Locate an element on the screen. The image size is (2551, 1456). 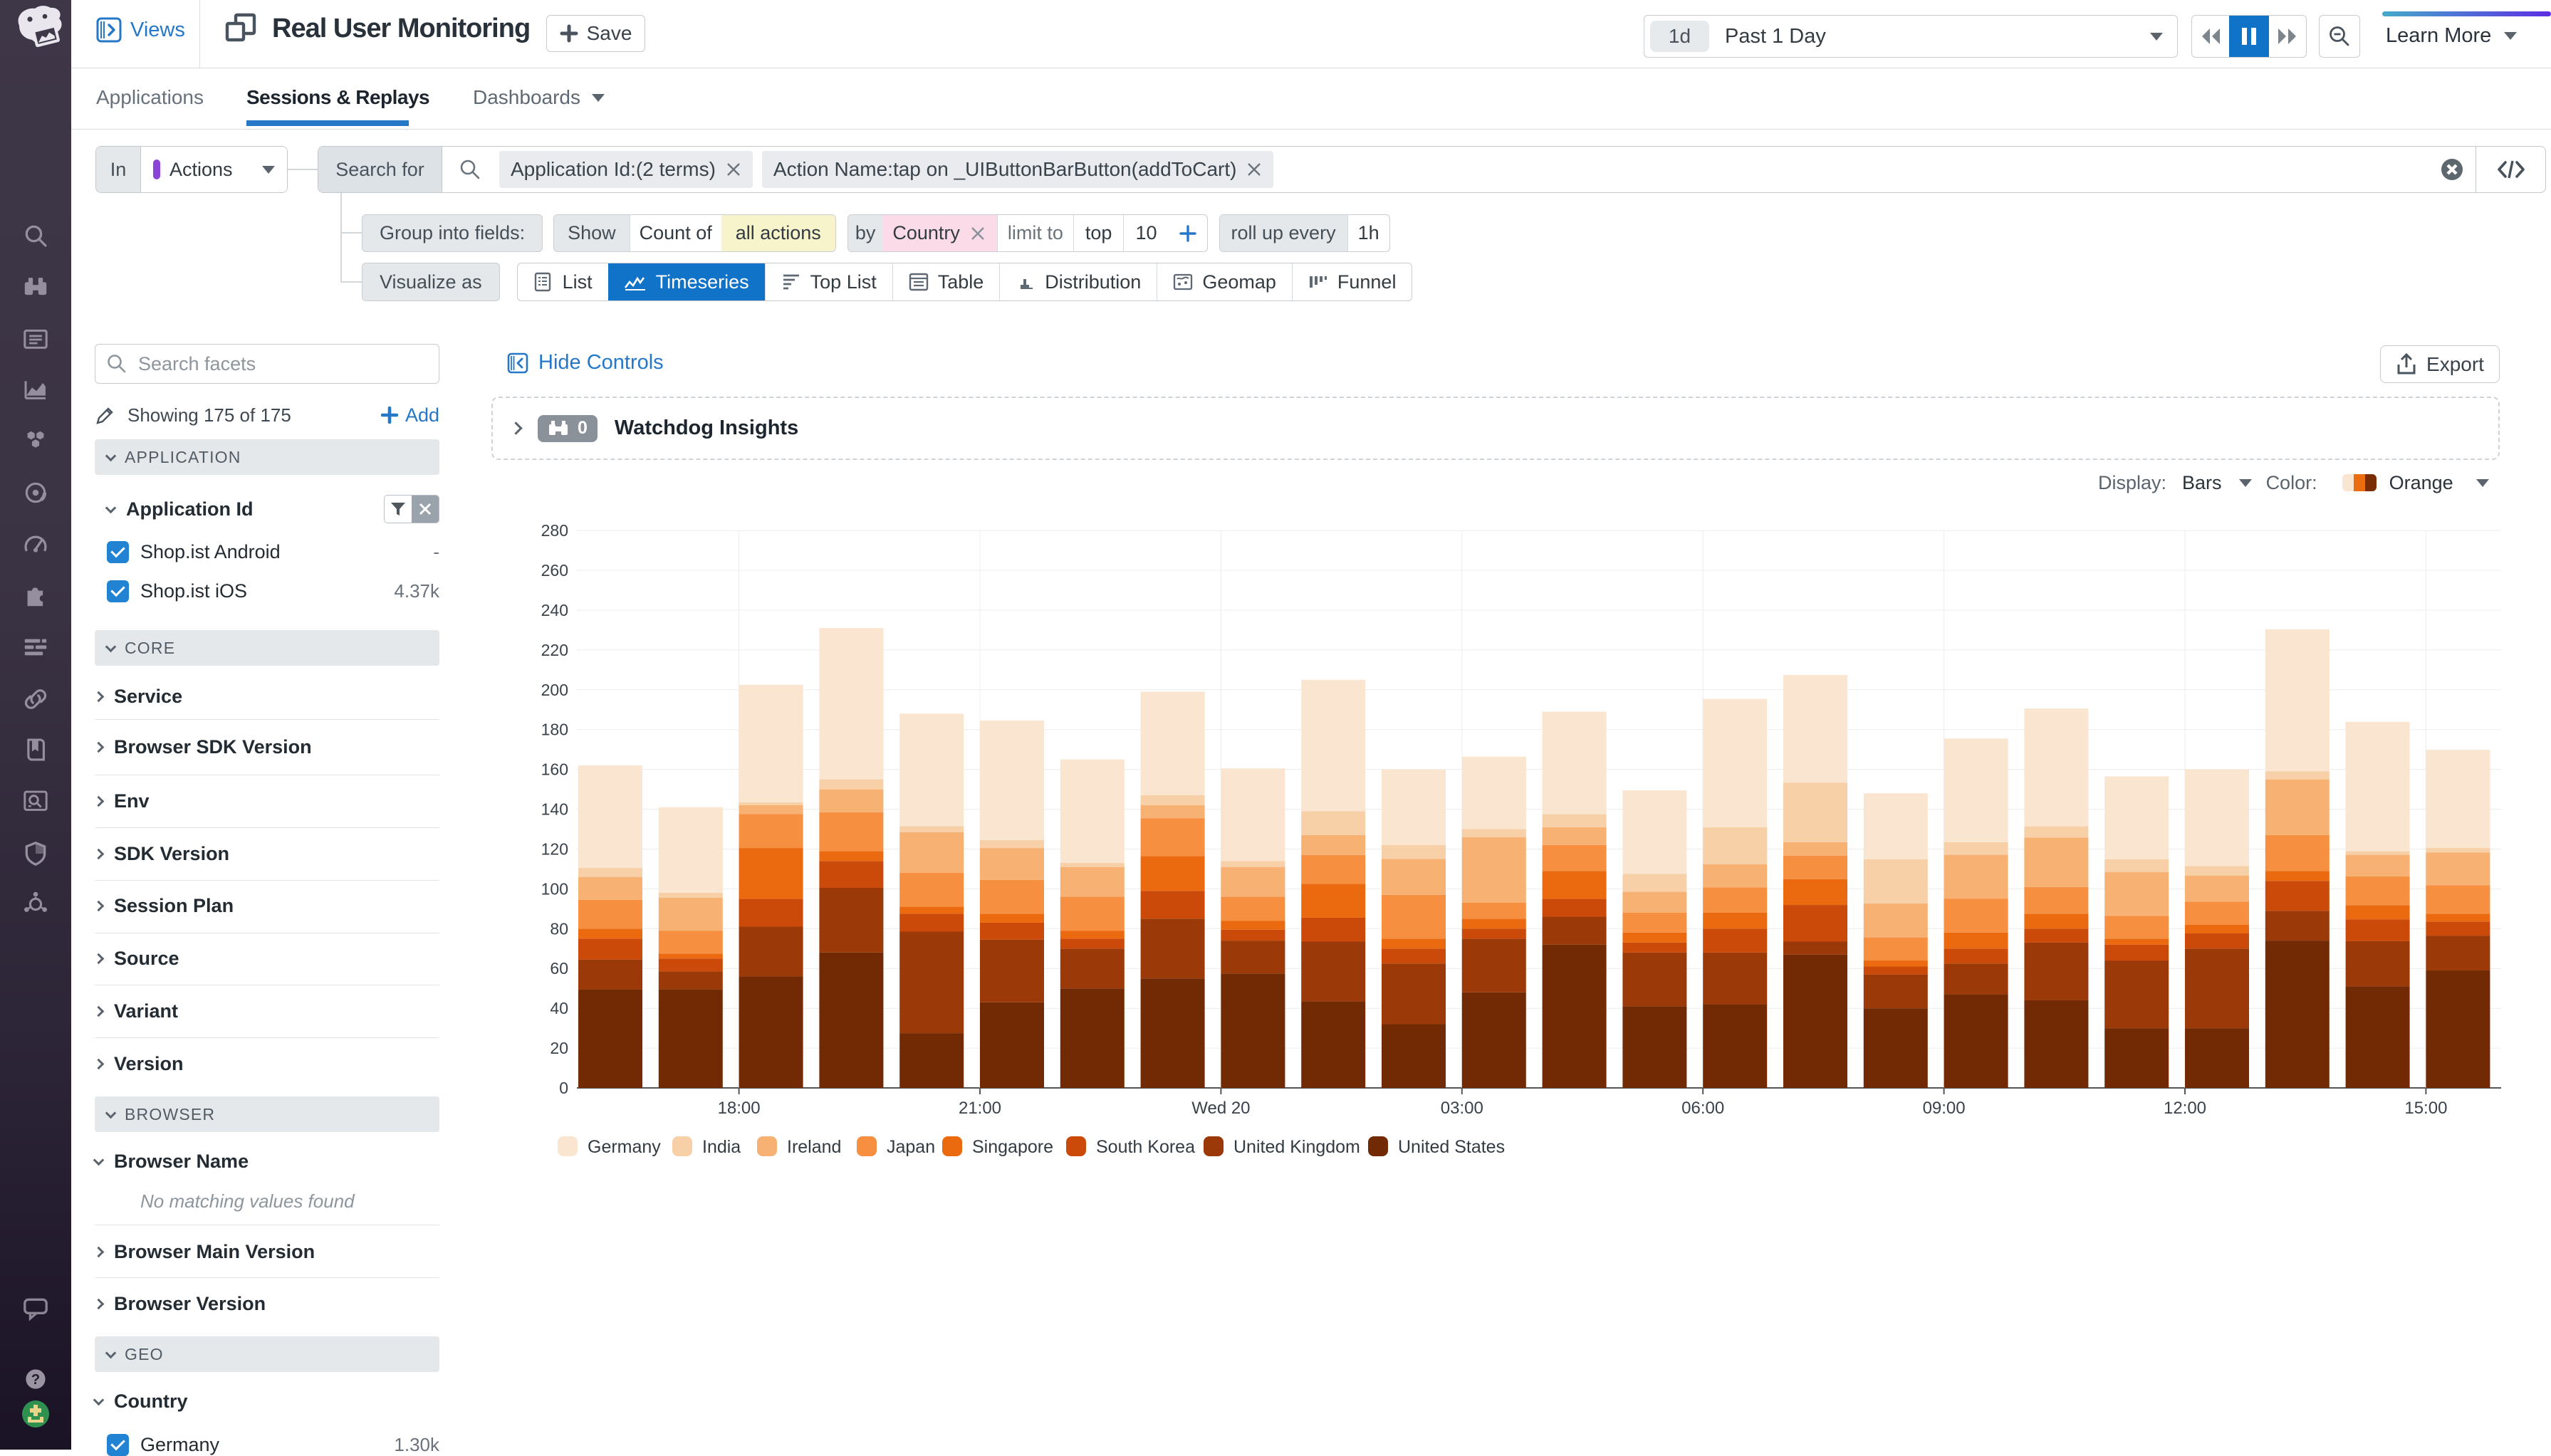
svg-text: 220 is located at coordinates (554, 650).